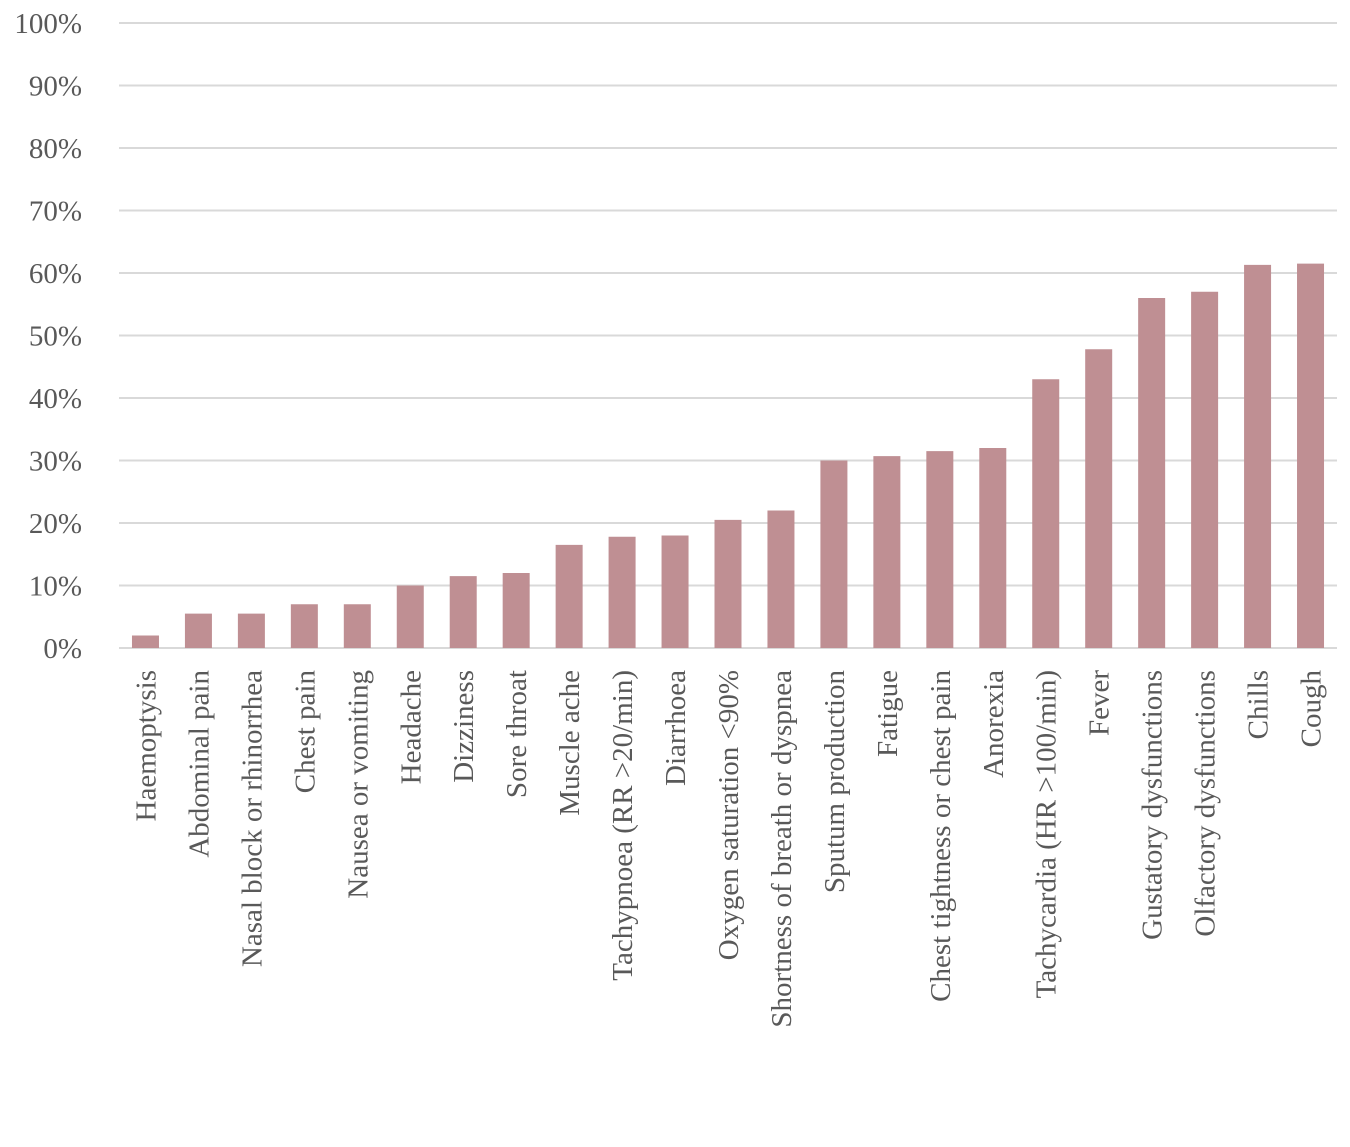 Image resolution: width=1350 pixels, height=1147 pixels. What do you see at coordinates (55, 87) in the screenshot?
I see `y-tick-label: 90%` at bounding box center [55, 87].